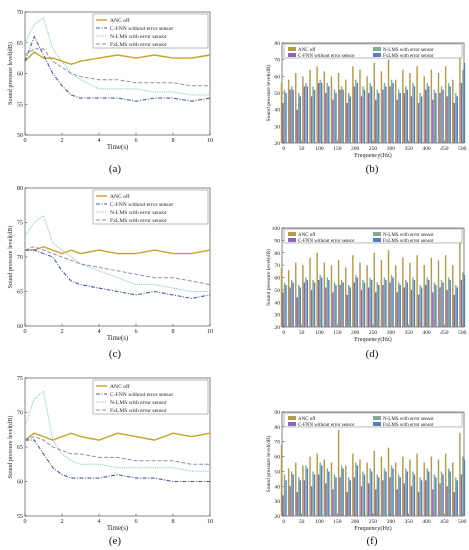 The height and width of the screenshot is (550, 469). I want to click on x-tick-label: 350, so click(408, 149).